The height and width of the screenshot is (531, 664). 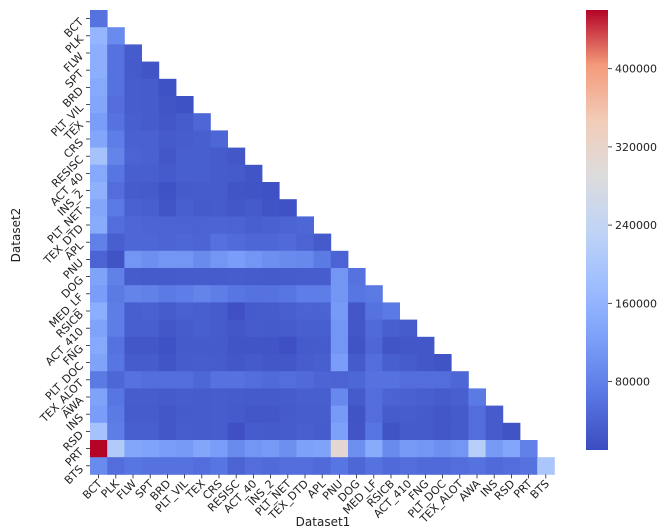 What do you see at coordinates (540, 489) in the screenshot?
I see `x-tick-label: BTS` at bounding box center [540, 489].